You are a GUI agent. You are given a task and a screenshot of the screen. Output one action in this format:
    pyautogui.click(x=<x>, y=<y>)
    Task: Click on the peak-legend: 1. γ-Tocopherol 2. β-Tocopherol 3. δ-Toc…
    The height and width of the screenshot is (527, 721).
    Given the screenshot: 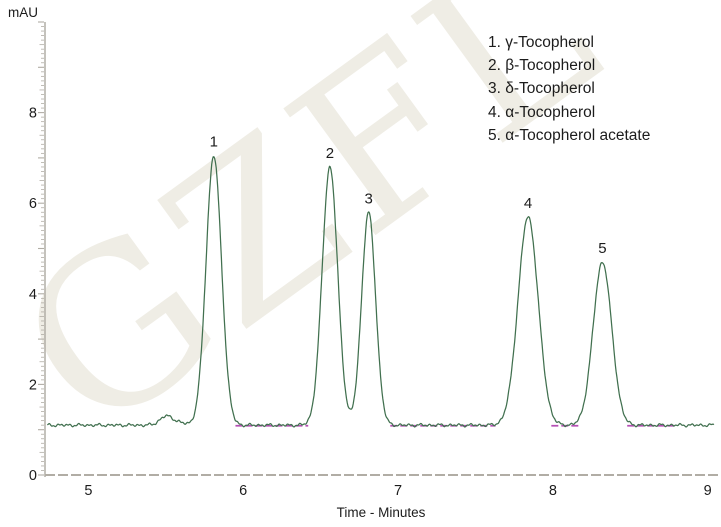 What is the action you would take?
    pyautogui.click(x=569, y=89)
    